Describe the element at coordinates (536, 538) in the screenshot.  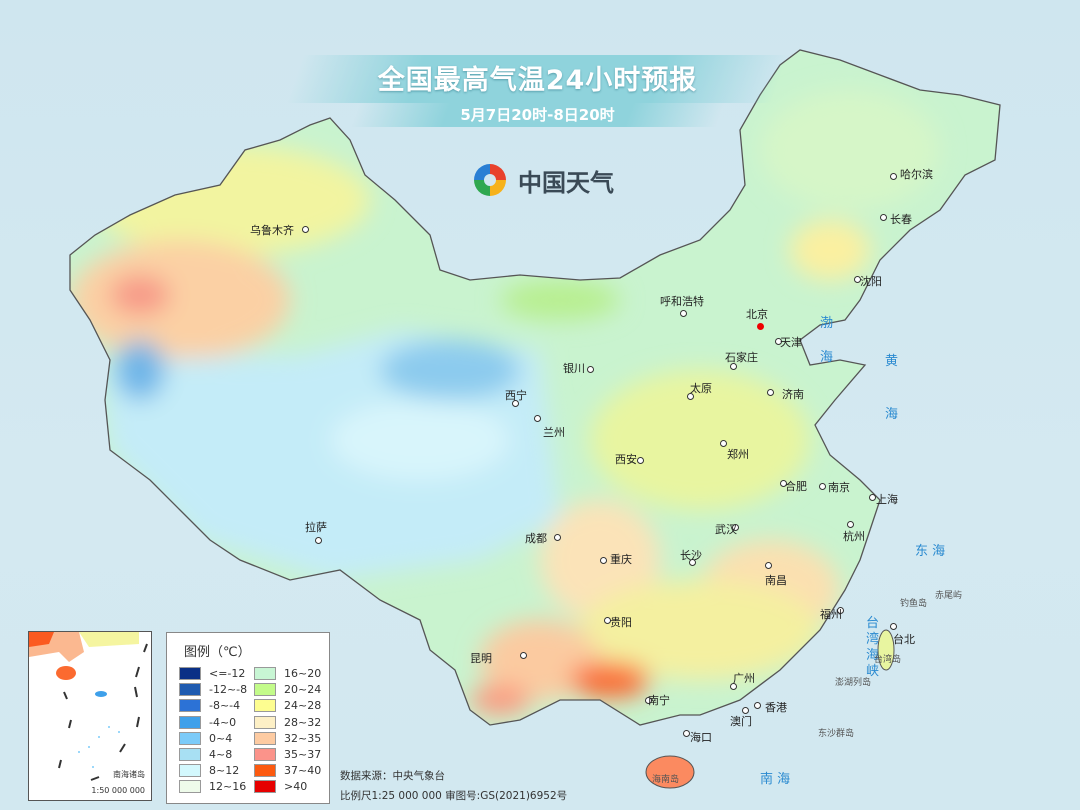
I see `city-label: 成都` at that location.